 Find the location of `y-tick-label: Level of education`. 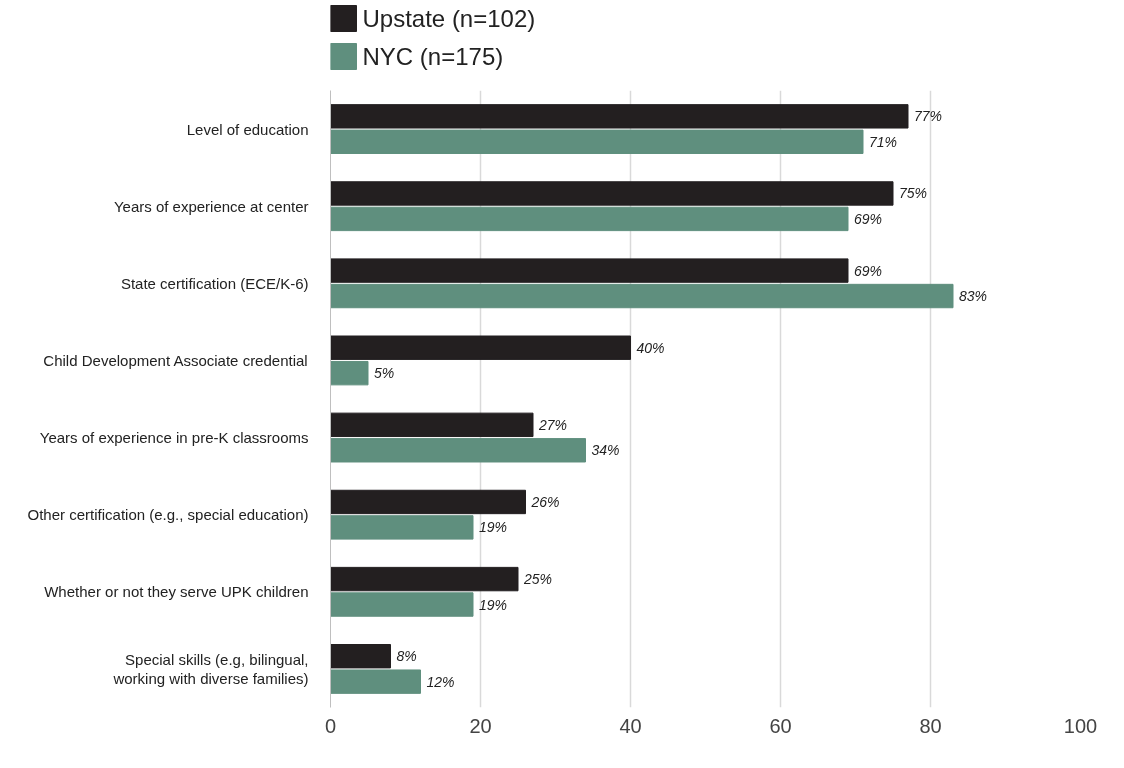

y-tick-label: Level of education is located at coordinates (247, 129).